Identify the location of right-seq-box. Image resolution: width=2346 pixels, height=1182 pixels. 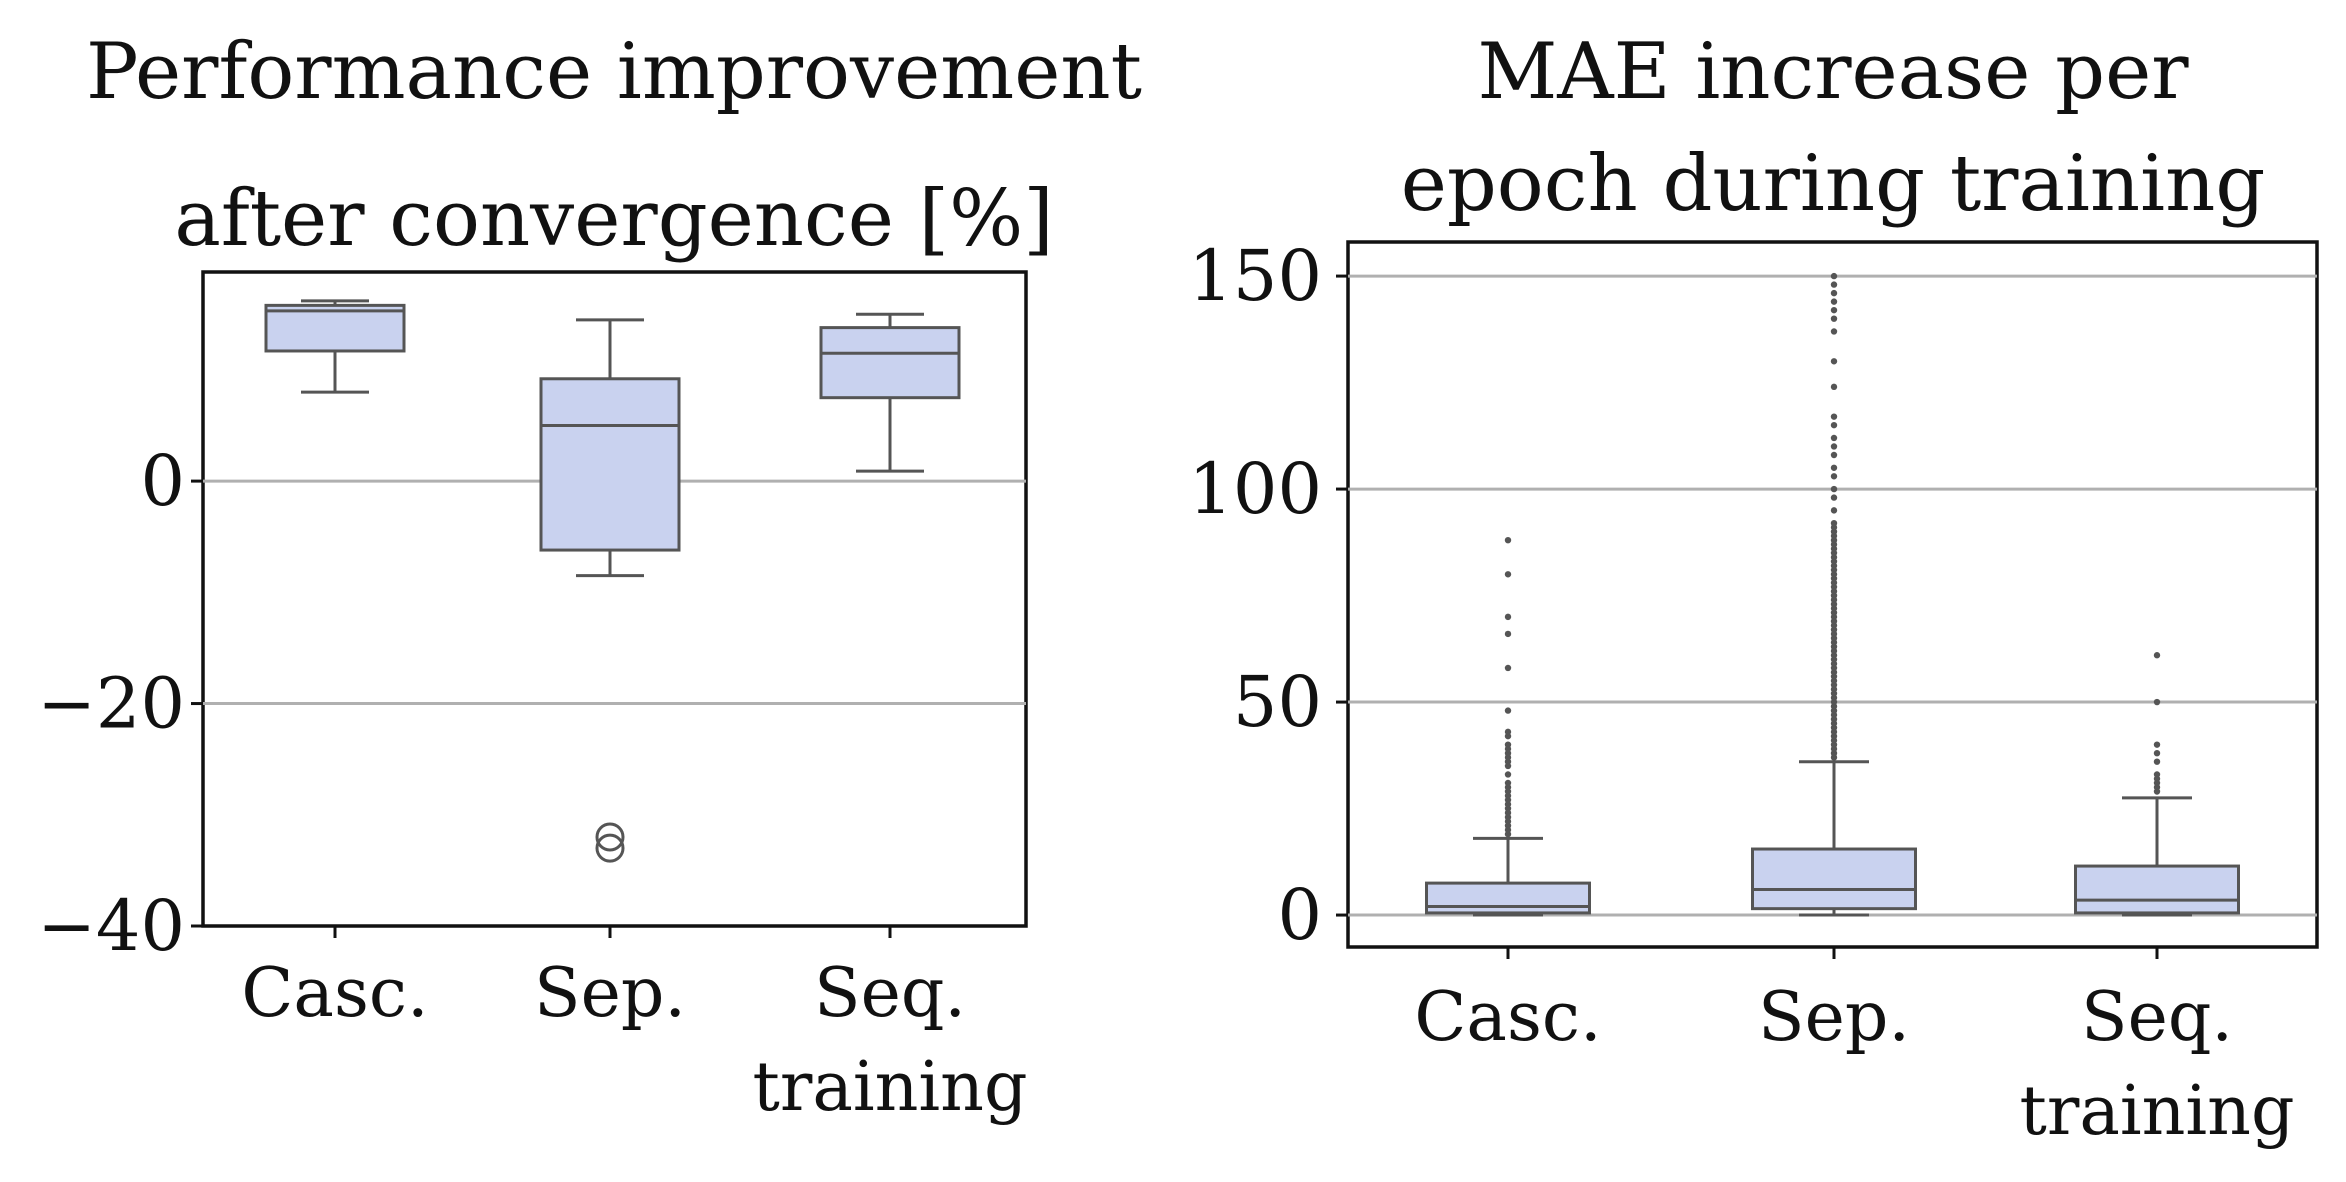
(2157, 889).